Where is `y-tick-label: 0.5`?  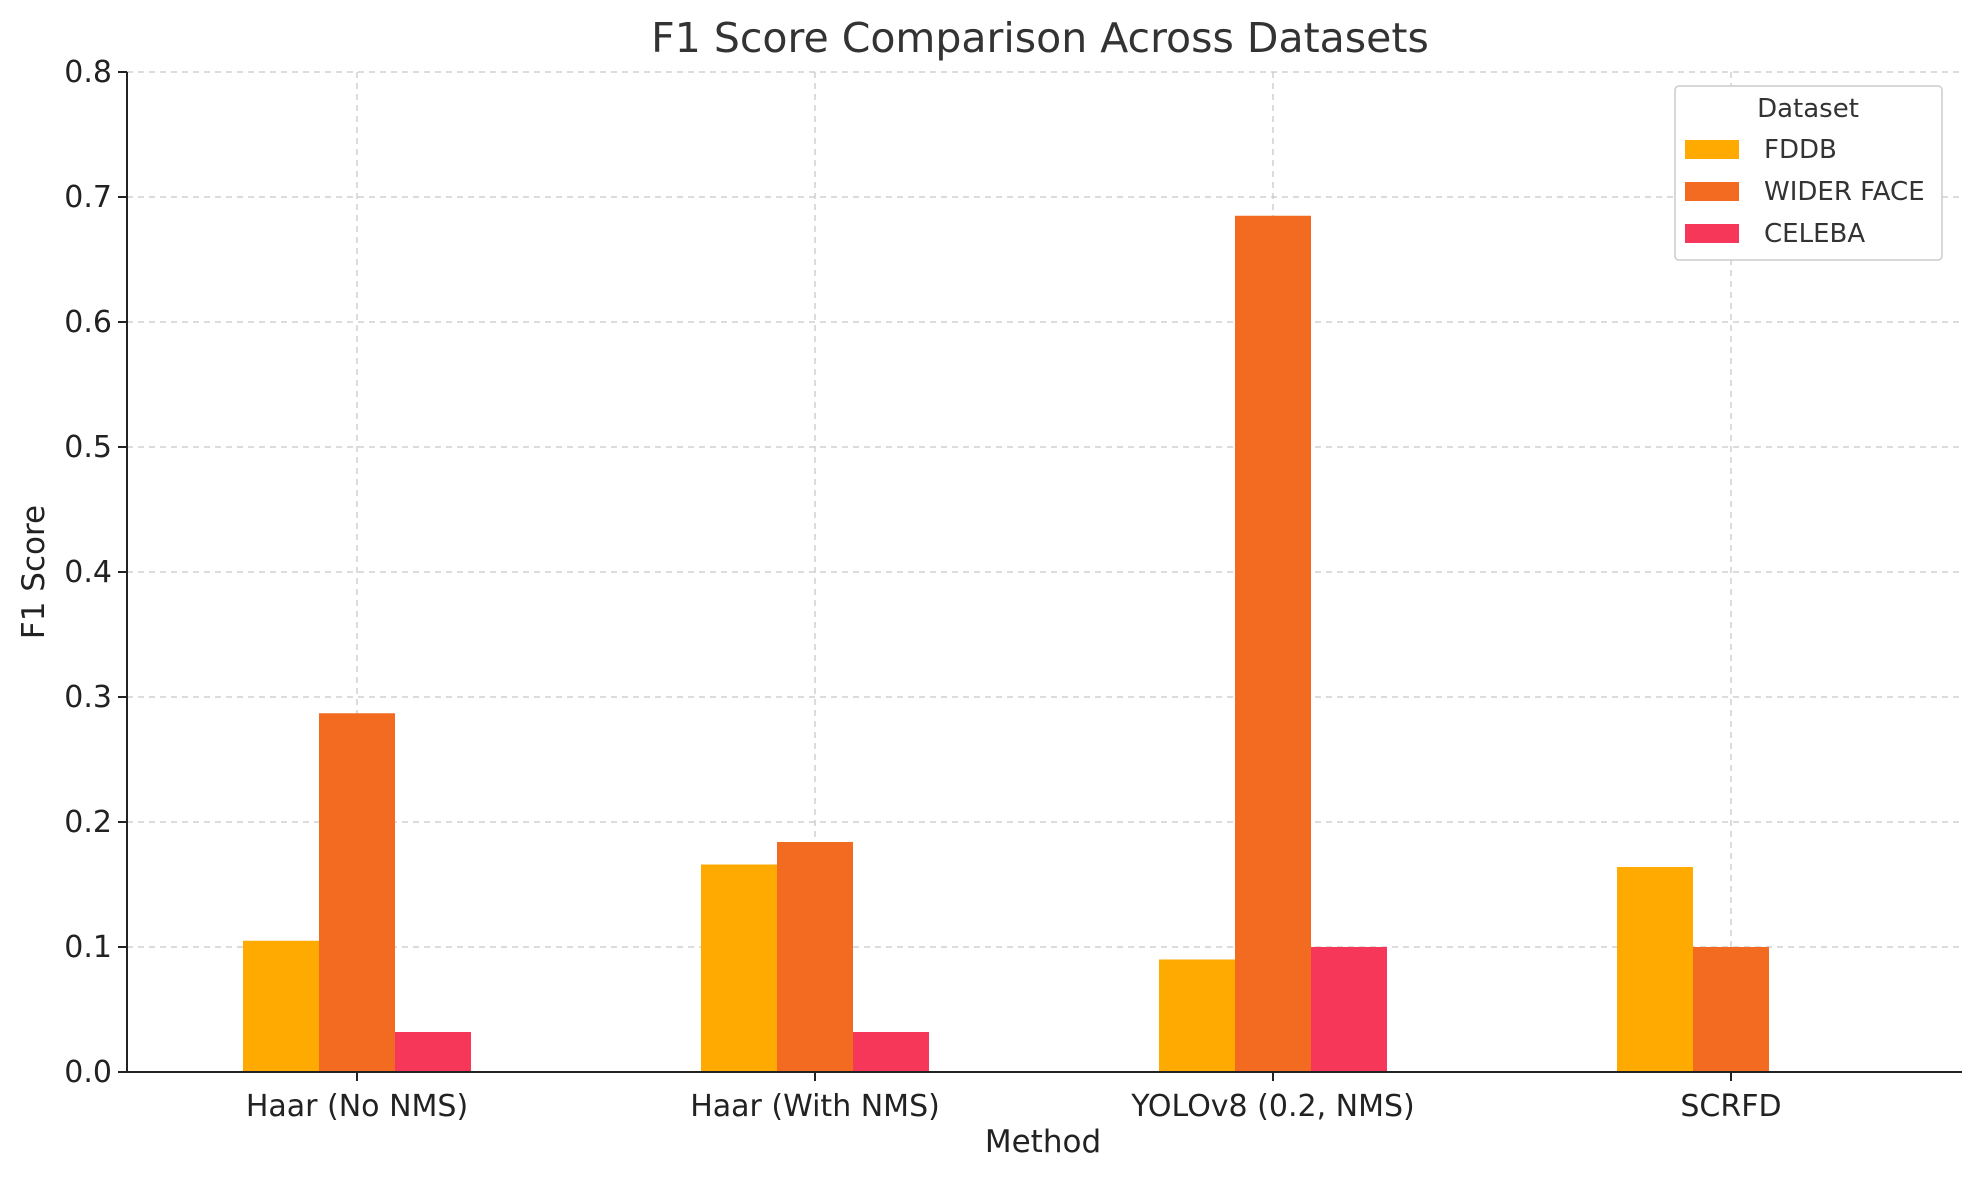 y-tick-label: 0.5 is located at coordinates (88, 447).